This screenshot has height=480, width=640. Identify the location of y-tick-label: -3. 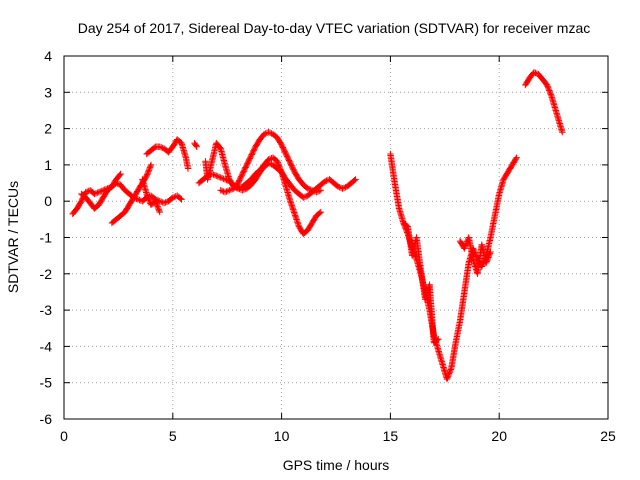
(46, 310).